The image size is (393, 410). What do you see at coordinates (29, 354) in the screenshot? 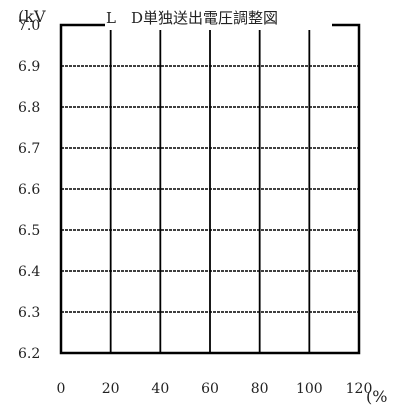
I see `y-tick-label: 6.2` at bounding box center [29, 354].